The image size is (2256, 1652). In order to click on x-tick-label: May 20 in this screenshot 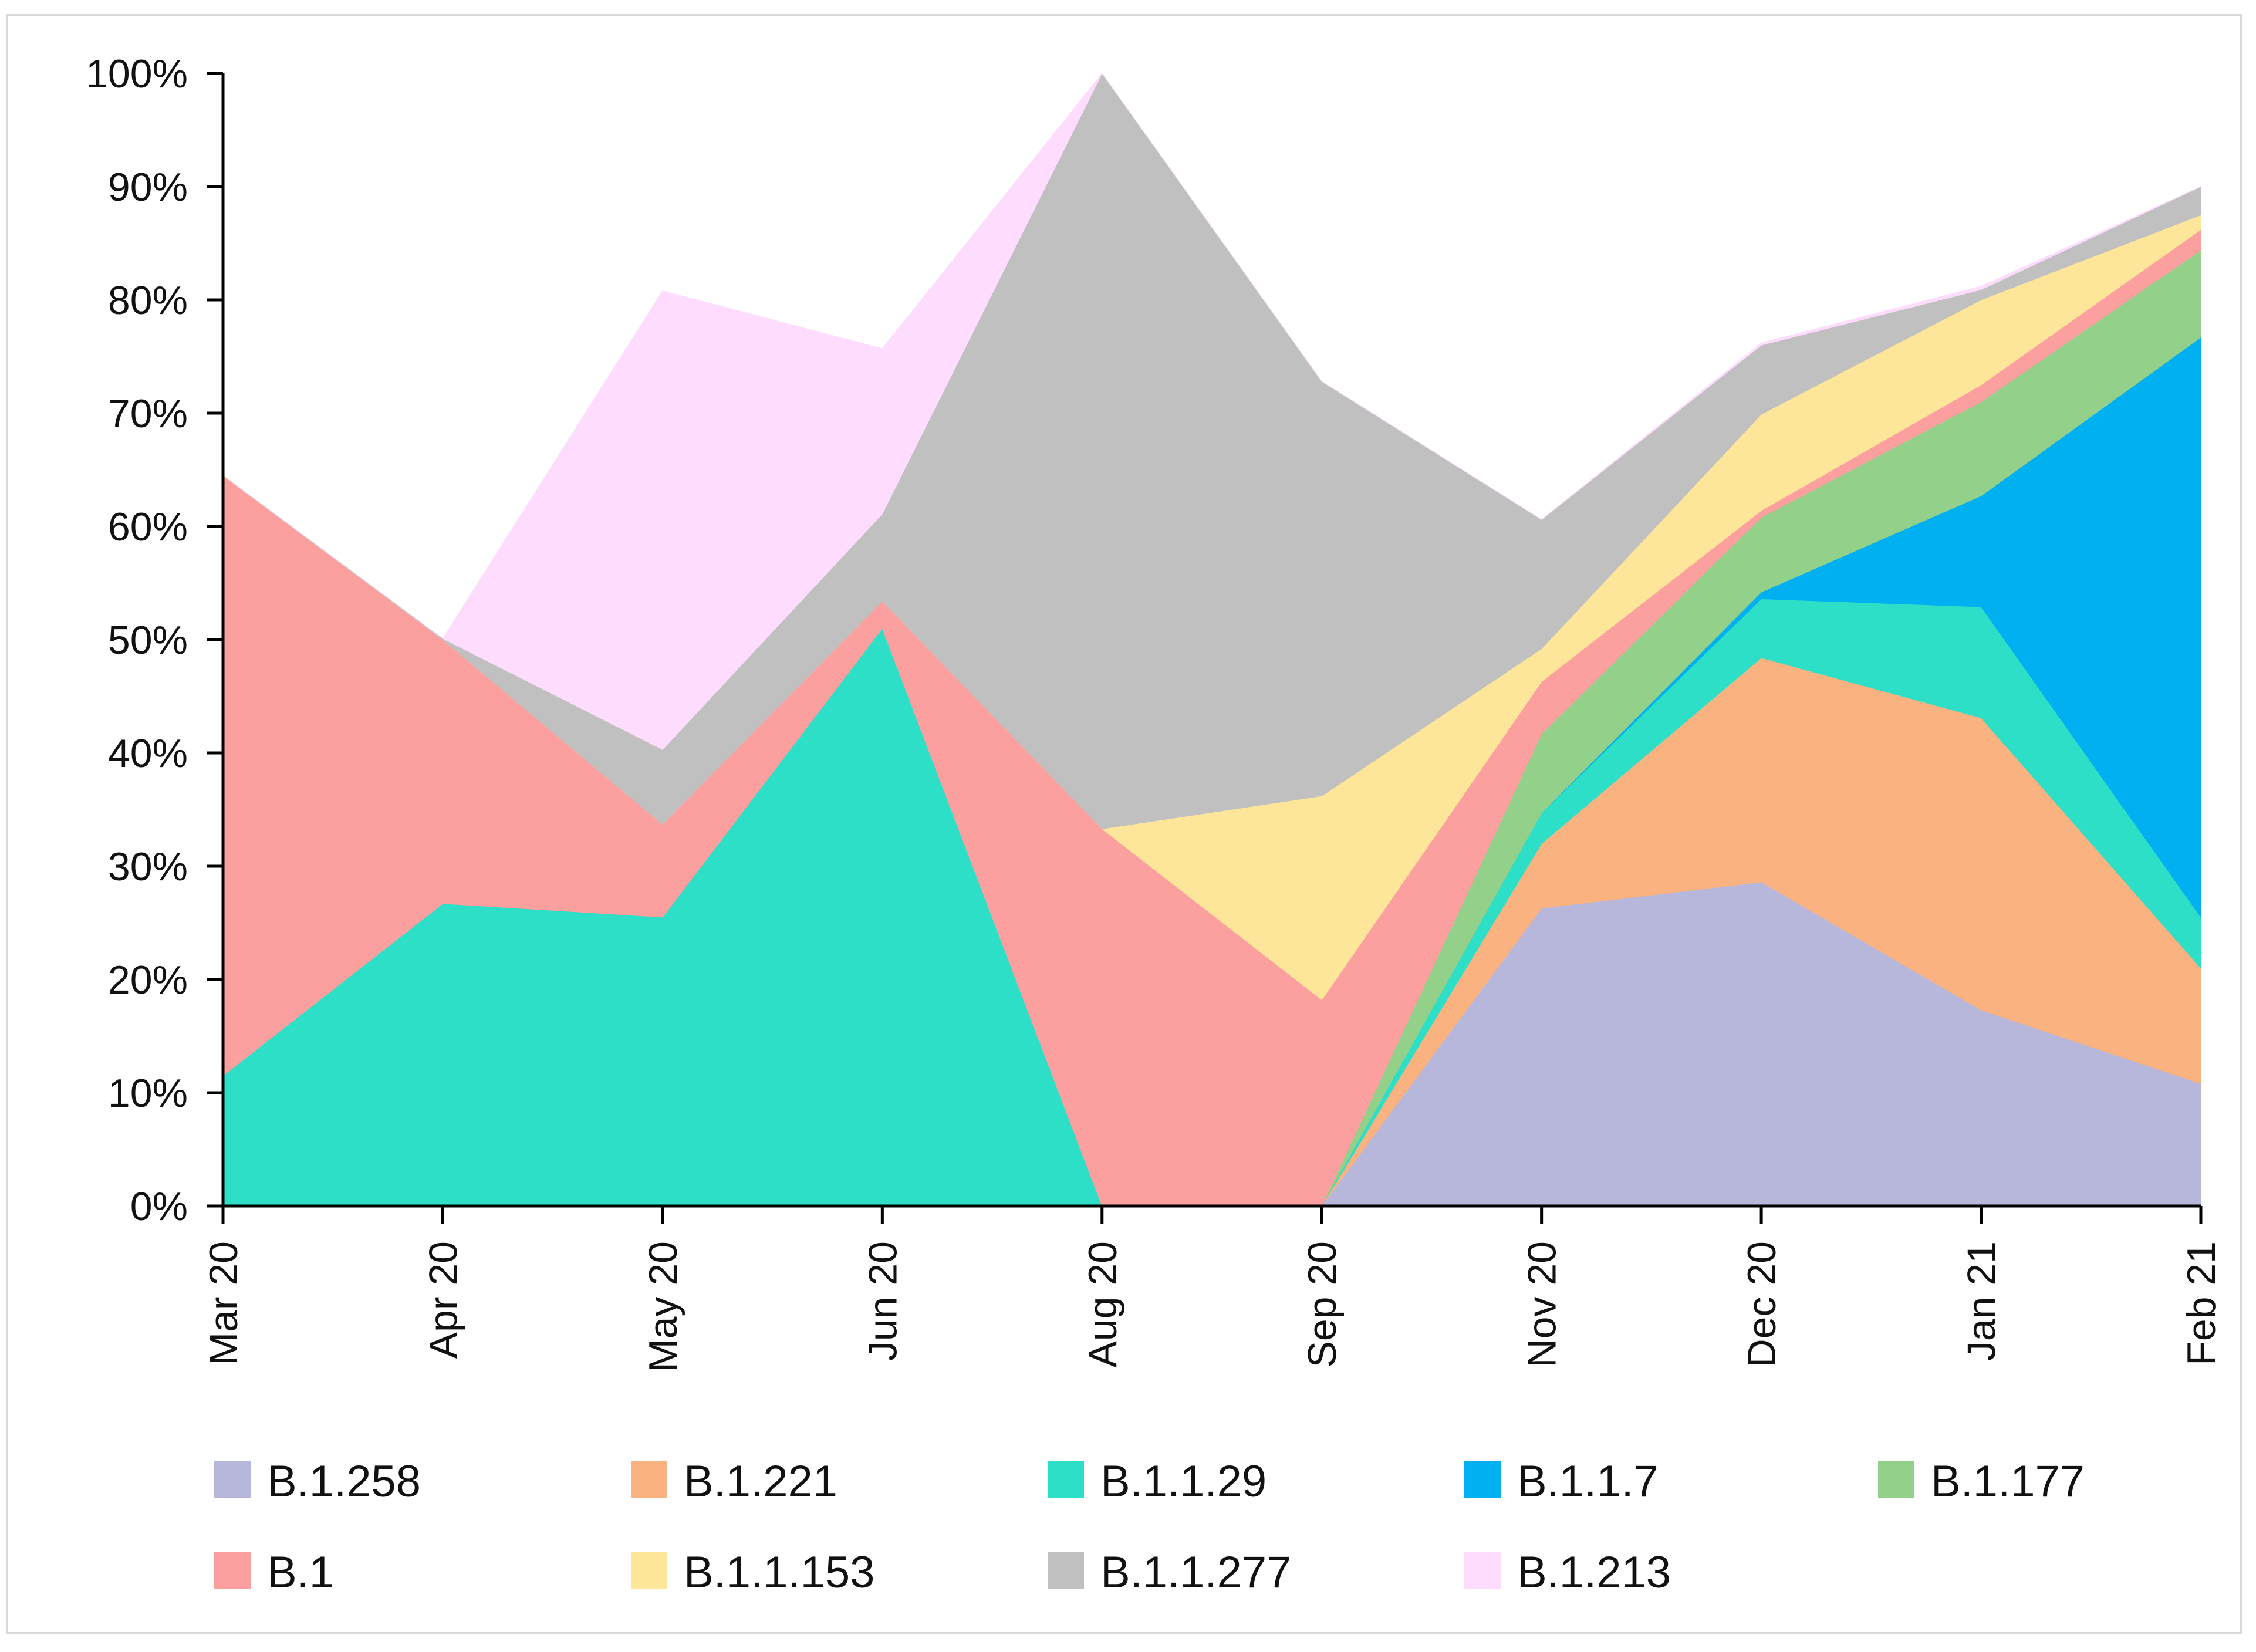, I will do `click(663, 1306)`.